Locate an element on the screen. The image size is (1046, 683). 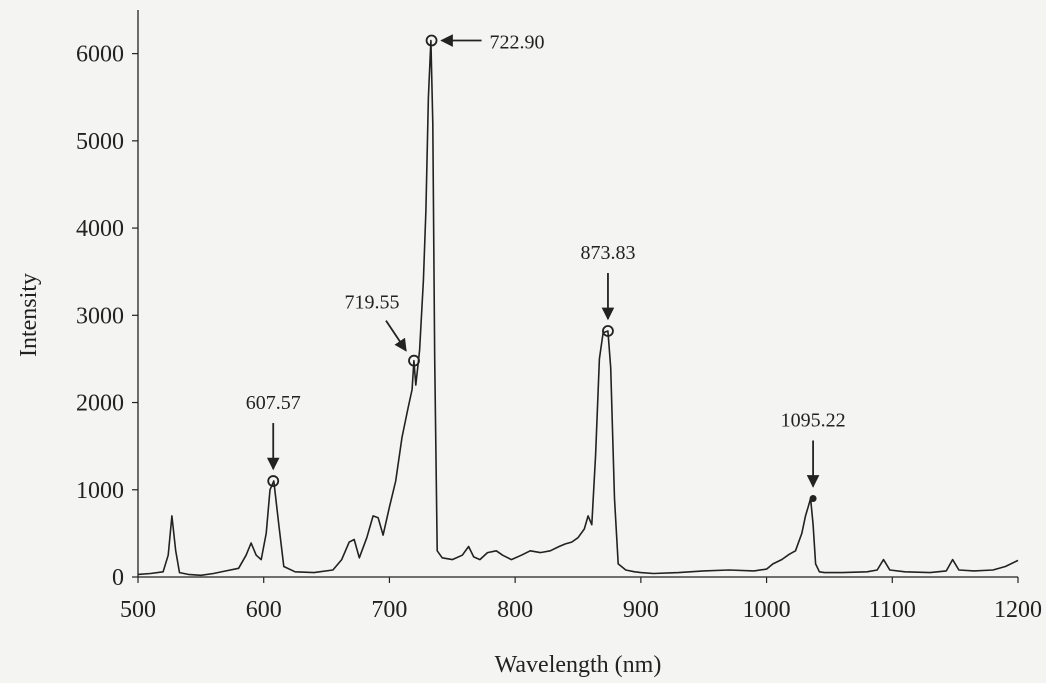
x-tick-label-1200: 1200 is located at coordinates (1018, 610).